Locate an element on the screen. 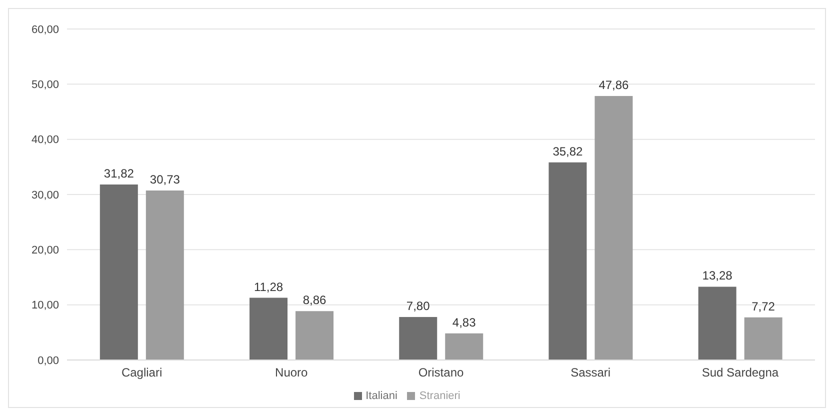 The image size is (834, 417). data-label: 47,86 is located at coordinates (614, 85).